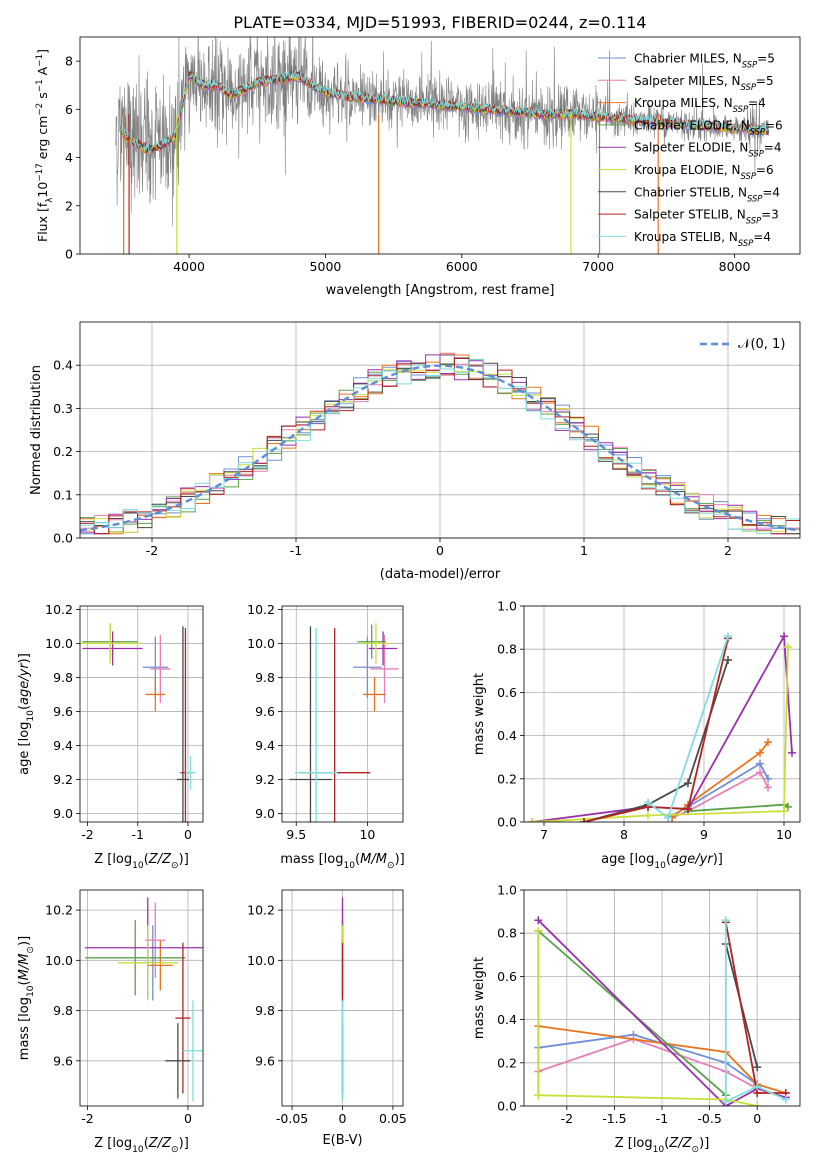 This screenshot has width=819, height=1170. What do you see at coordinates (59, 960) in the screenshot?
I see `y-tick-label: 10.0` at bounding box center [59, 960].